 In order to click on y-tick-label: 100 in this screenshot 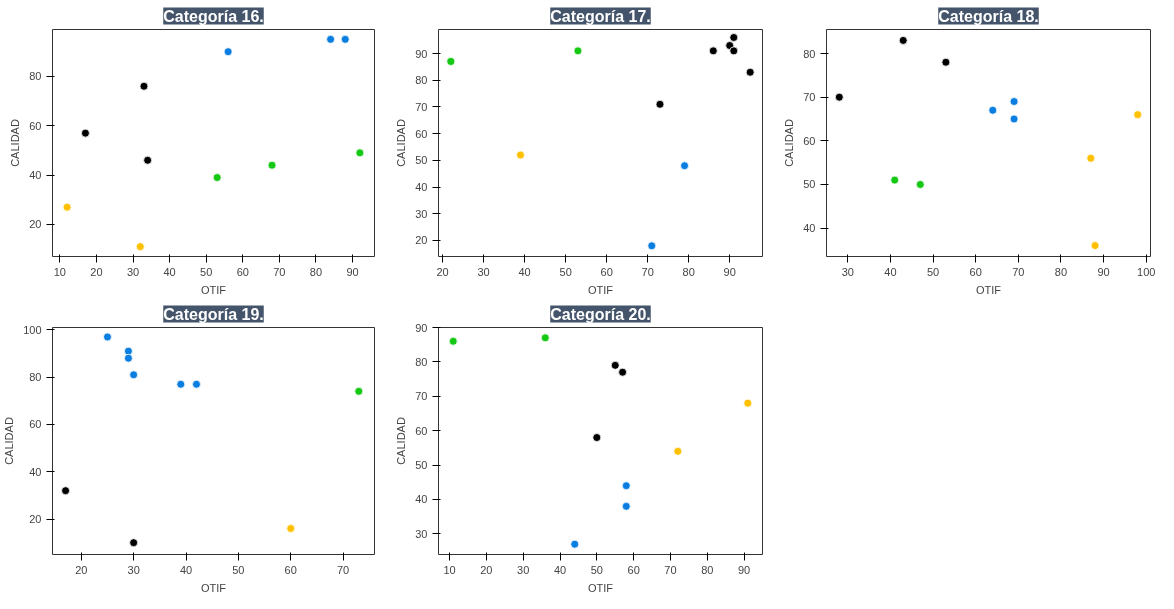, I will do `click(32, 329)`.